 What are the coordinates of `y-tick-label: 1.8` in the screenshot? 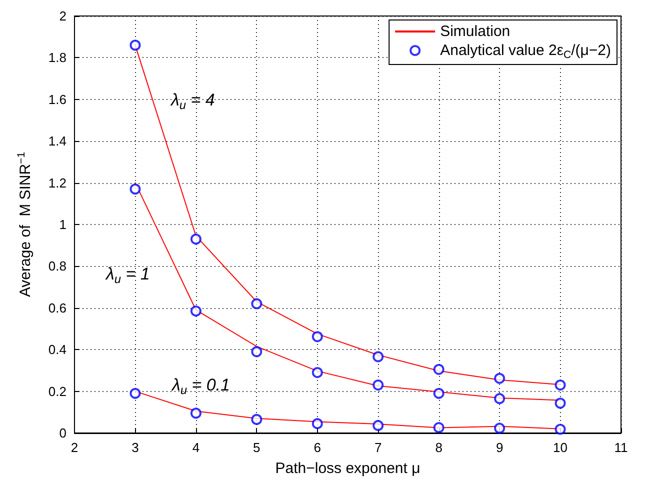 It's located at (57, 58).